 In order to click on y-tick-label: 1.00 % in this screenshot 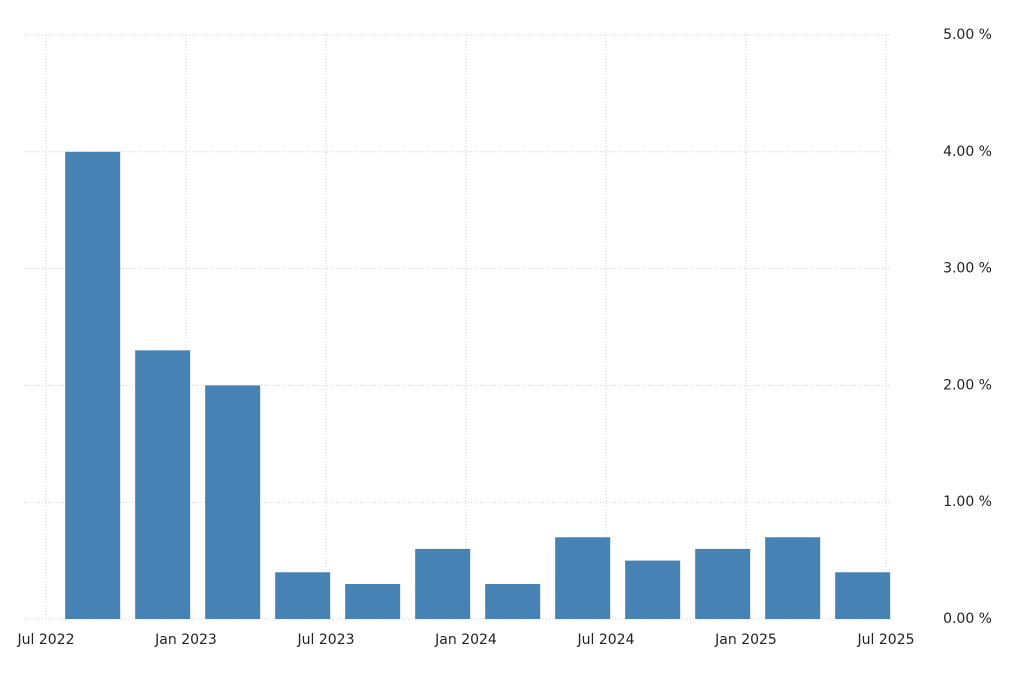, I will do `click(967, 502)`.